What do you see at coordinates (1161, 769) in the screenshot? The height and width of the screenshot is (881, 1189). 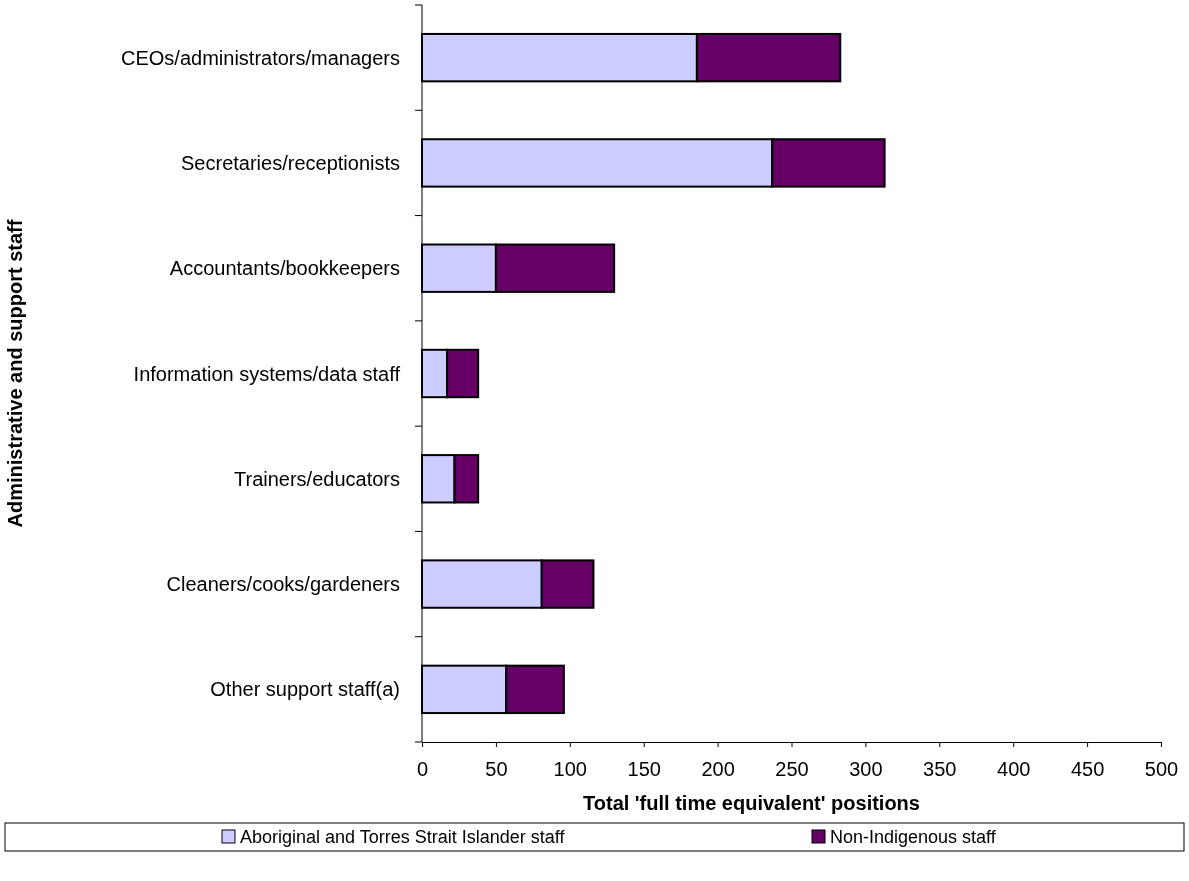 I see `x-tick-label: 500` at bounding box center [1161, 769].